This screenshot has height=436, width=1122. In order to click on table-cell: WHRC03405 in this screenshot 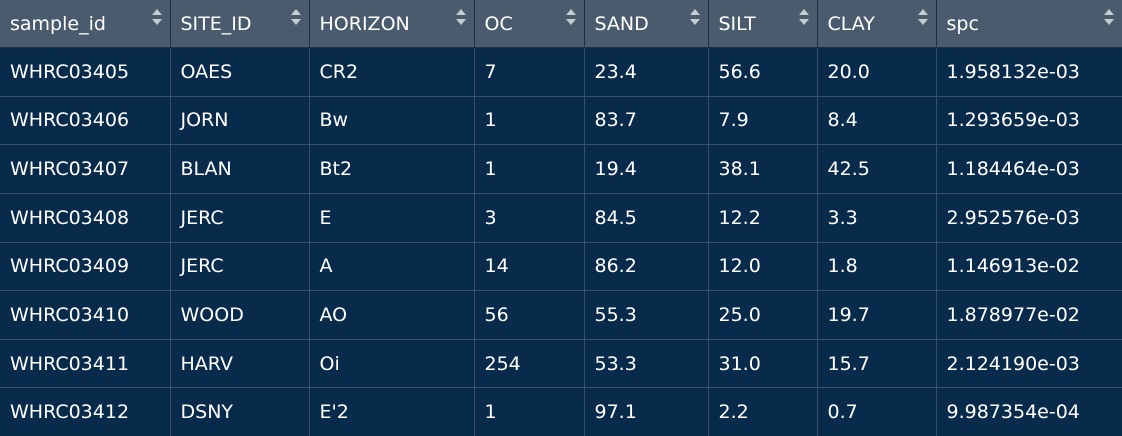, I will do `click(85, 72)`.